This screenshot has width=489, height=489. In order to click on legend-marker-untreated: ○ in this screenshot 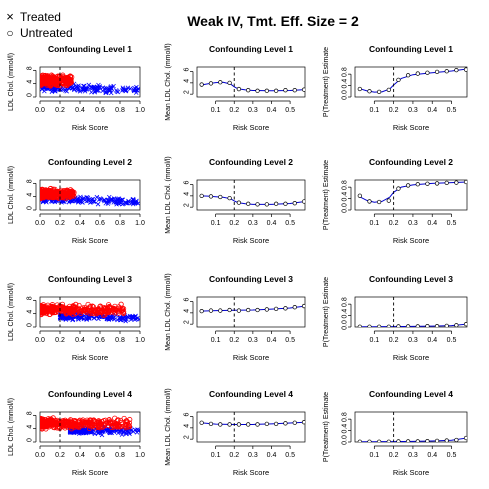, I will do `click(9, 33)`.